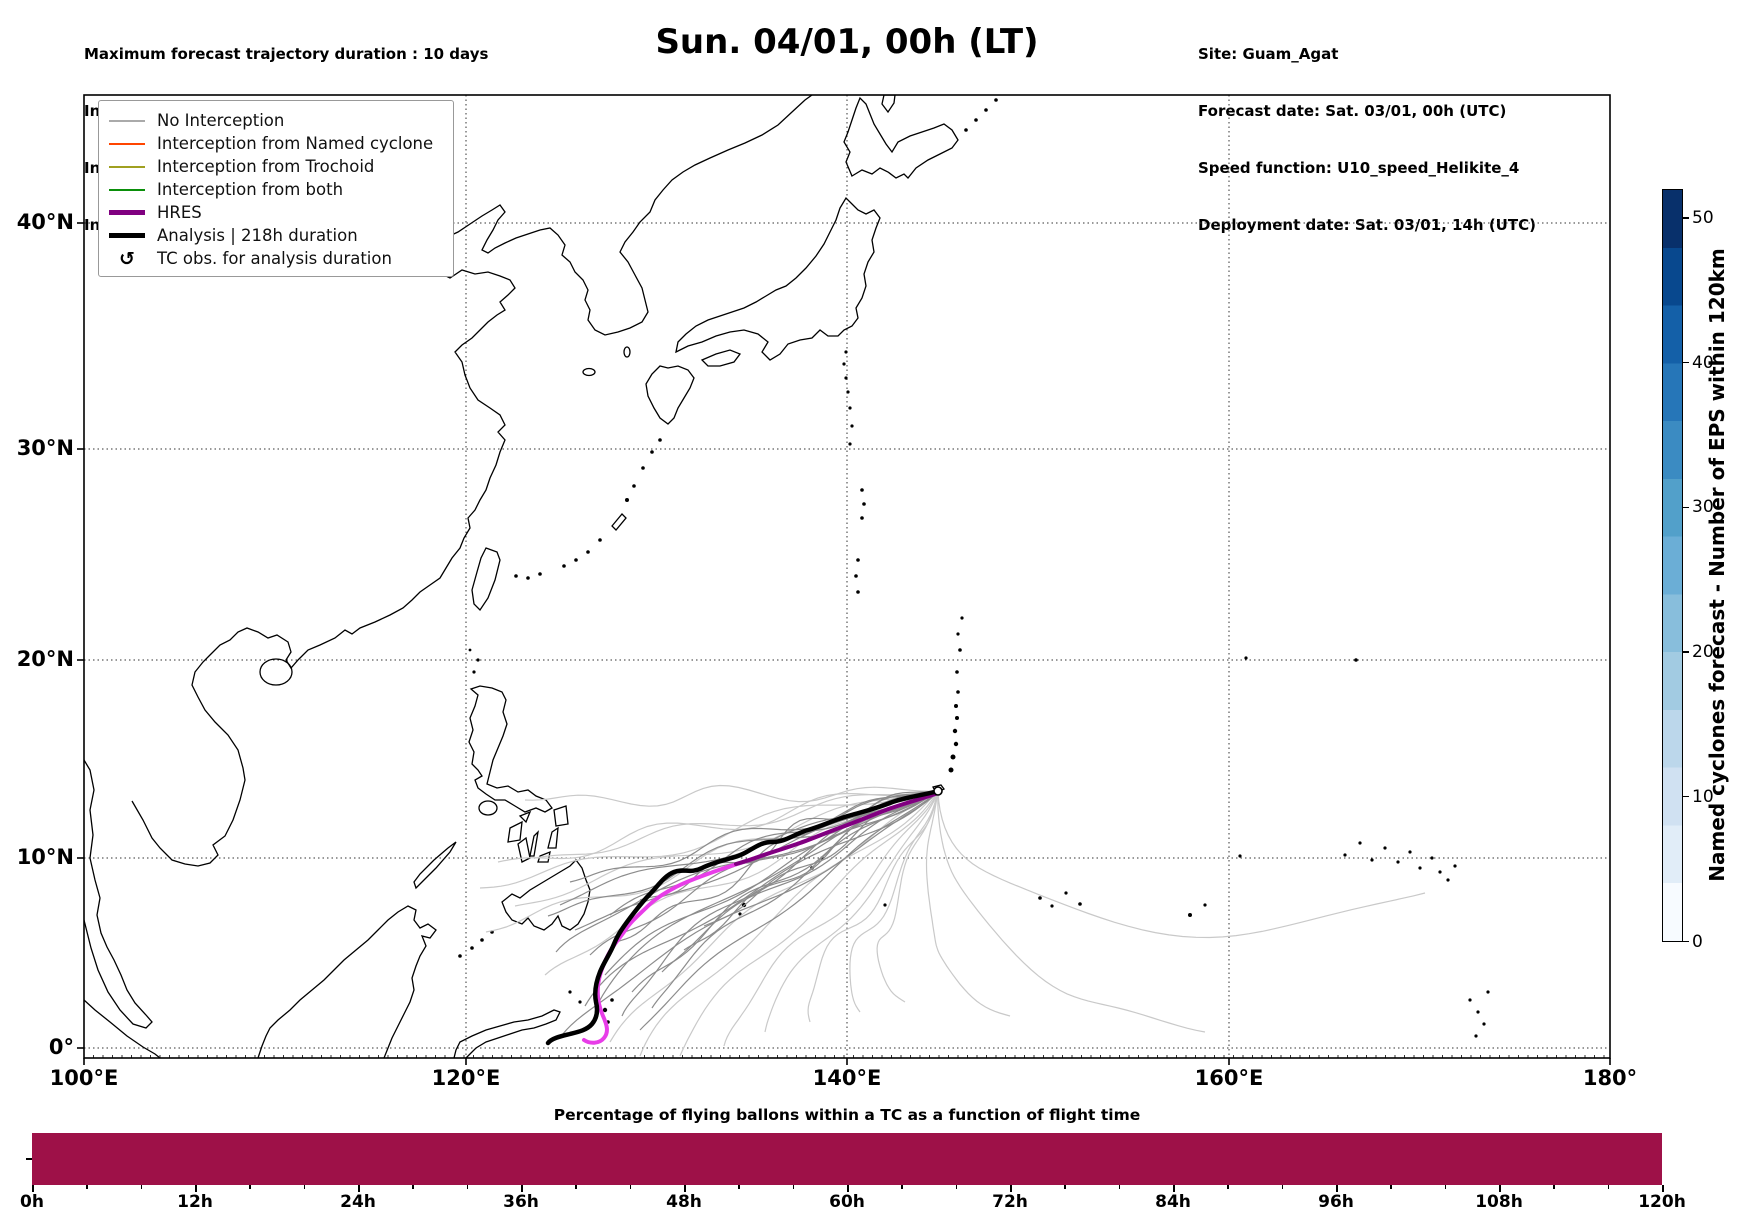 The image size is (1748, 1213). I want to click on hokkaido-island, so click(901, 137).